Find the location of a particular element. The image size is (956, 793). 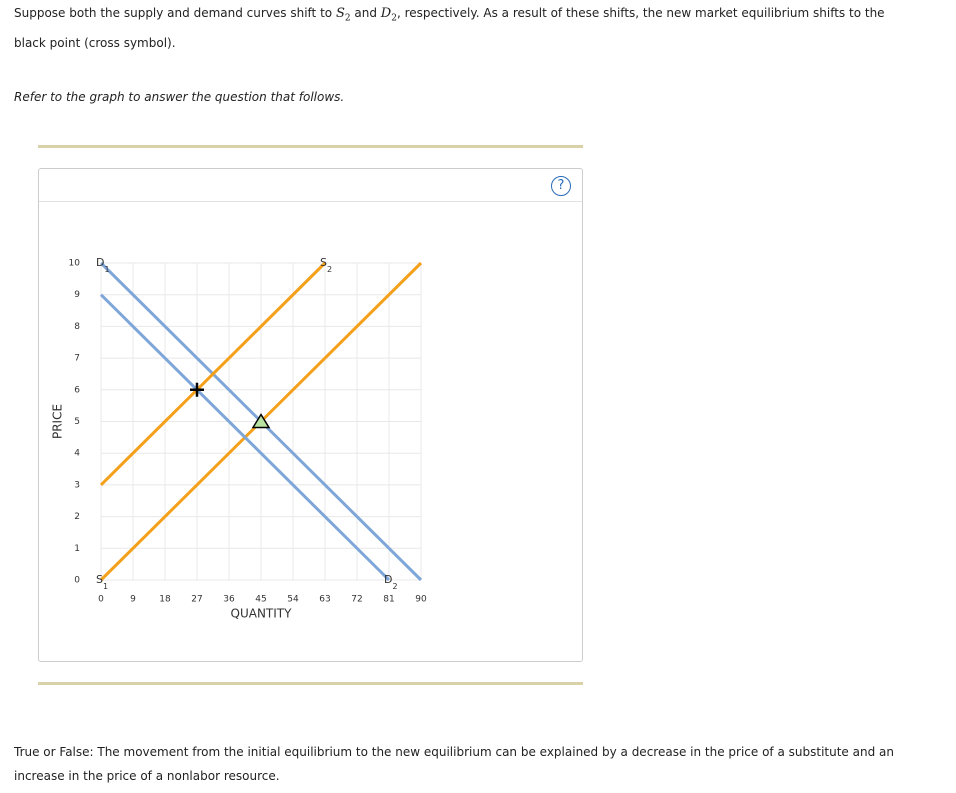

equilibrium-triangle is located at coordinates (261, 421).